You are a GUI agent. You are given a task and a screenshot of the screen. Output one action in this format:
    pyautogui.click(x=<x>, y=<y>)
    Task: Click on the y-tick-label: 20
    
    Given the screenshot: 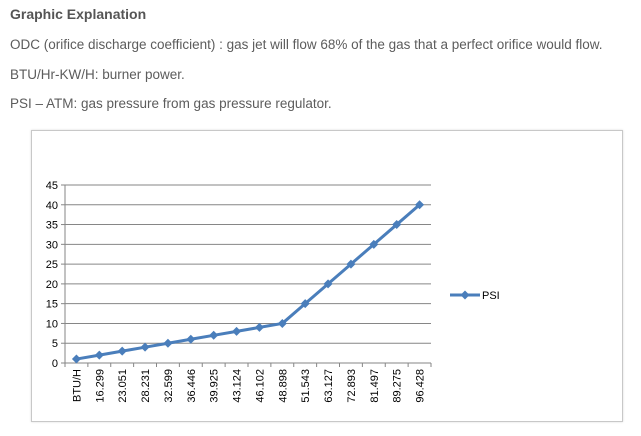 What is the action you would take?
    pyautogui.click(x=52, y=285)
    